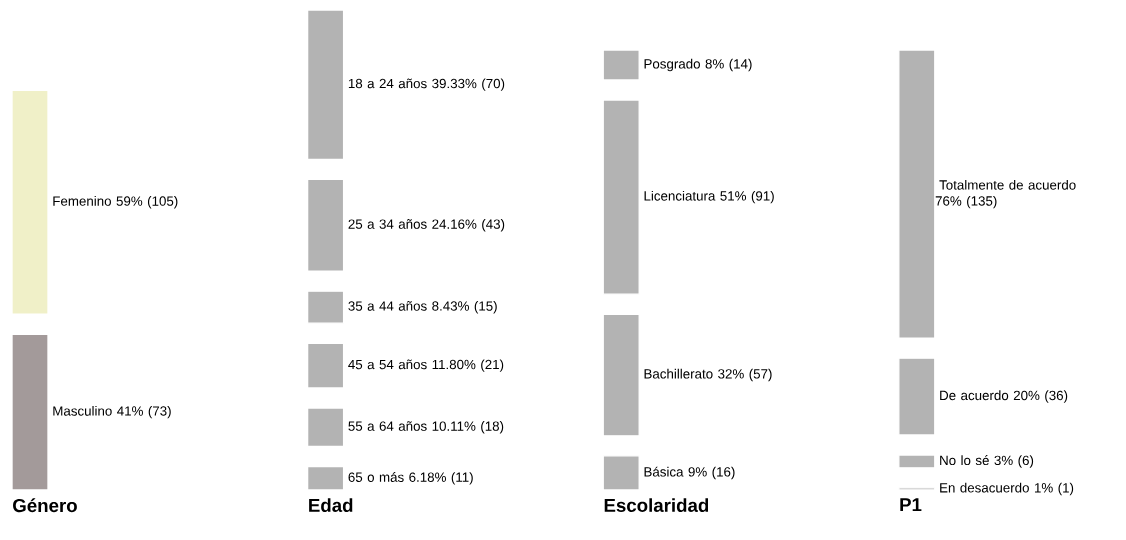 The image size is (1126, 540). I want to click on data-label: 20% (36), so click(1040, 396).